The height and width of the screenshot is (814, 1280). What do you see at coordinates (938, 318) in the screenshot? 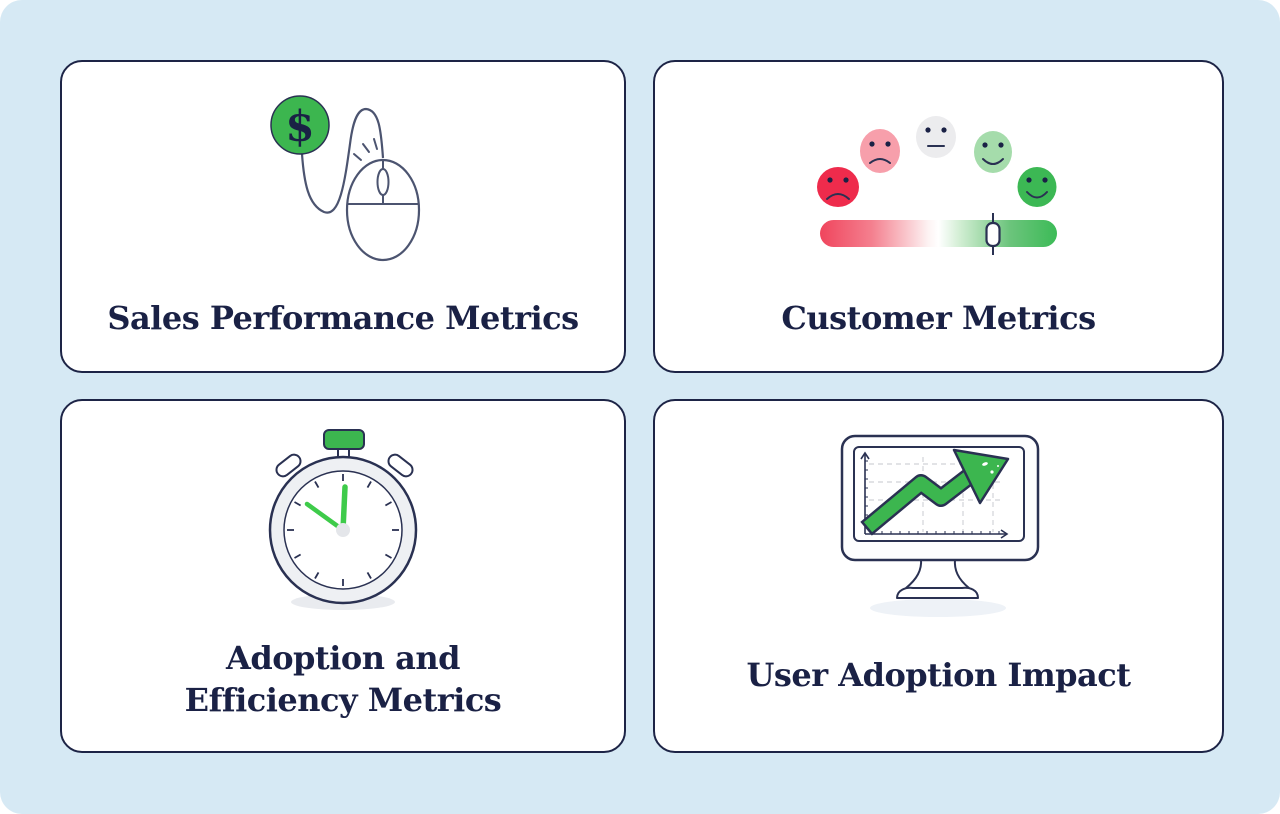
I see `card-title: Customer Metrics` at bounding box center [938, 318].